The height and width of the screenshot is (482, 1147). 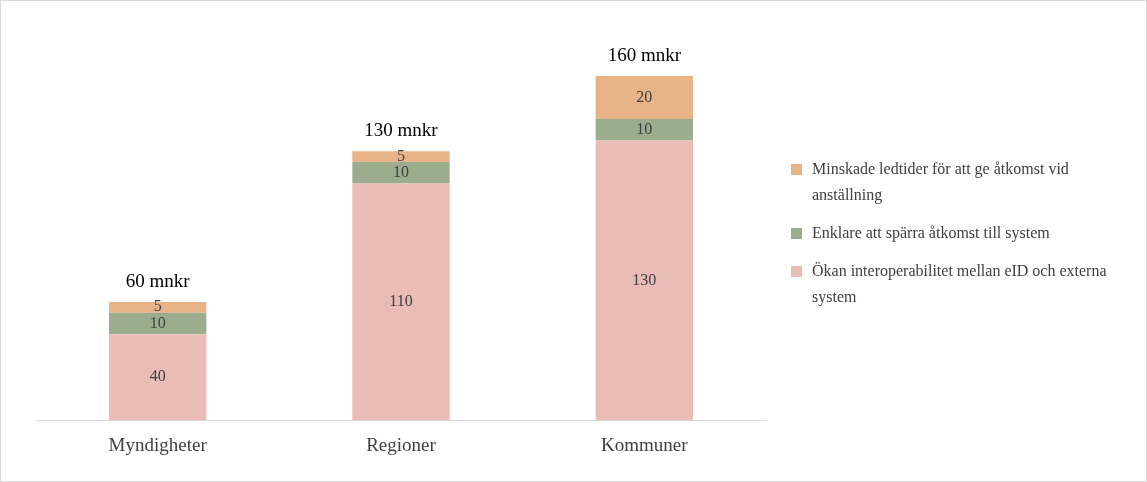 I want to click on data-label: 20, so click(x=644, y=96).